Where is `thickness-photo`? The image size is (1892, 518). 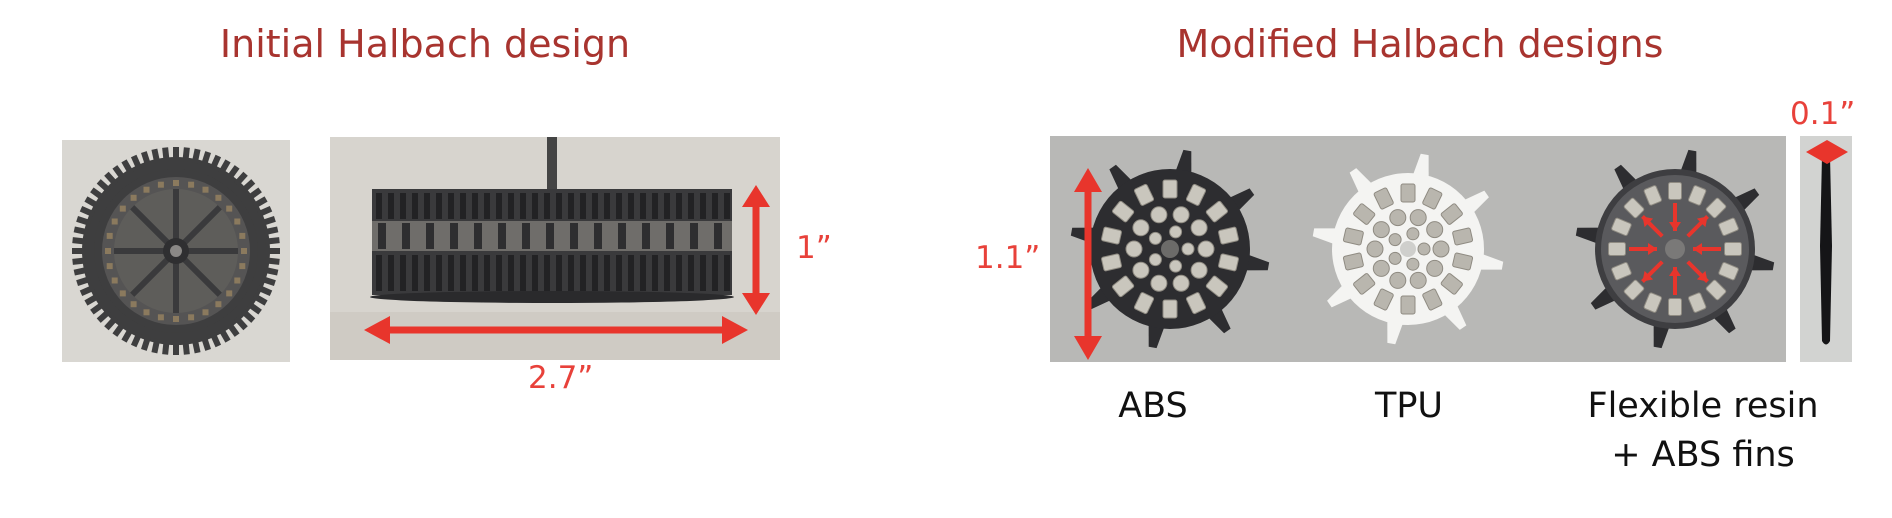
thickness-photo is located at coordinates (1826, 249).